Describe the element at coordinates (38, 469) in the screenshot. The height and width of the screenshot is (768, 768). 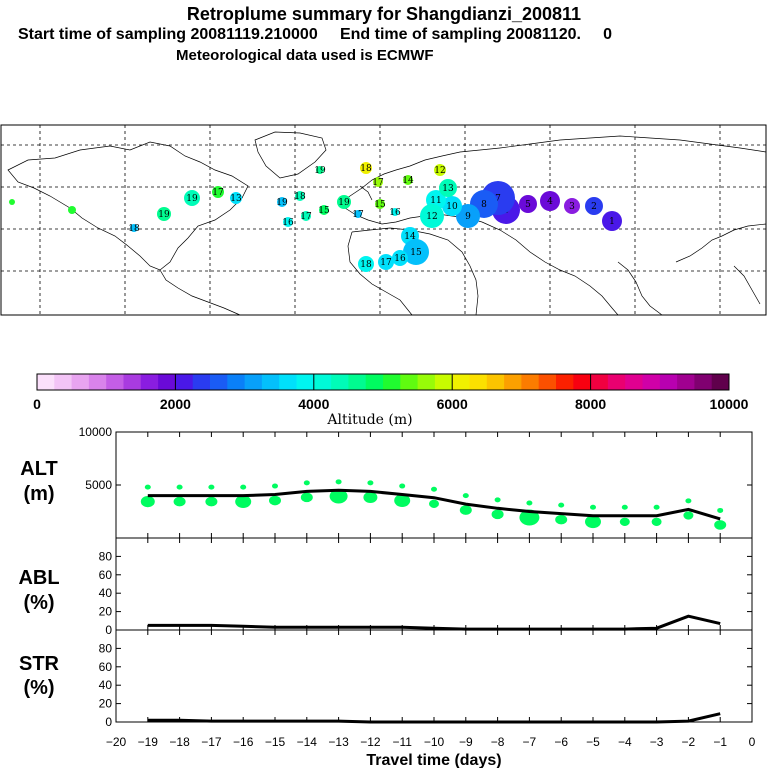
I see `panel-label-alt: ALT` at that location.